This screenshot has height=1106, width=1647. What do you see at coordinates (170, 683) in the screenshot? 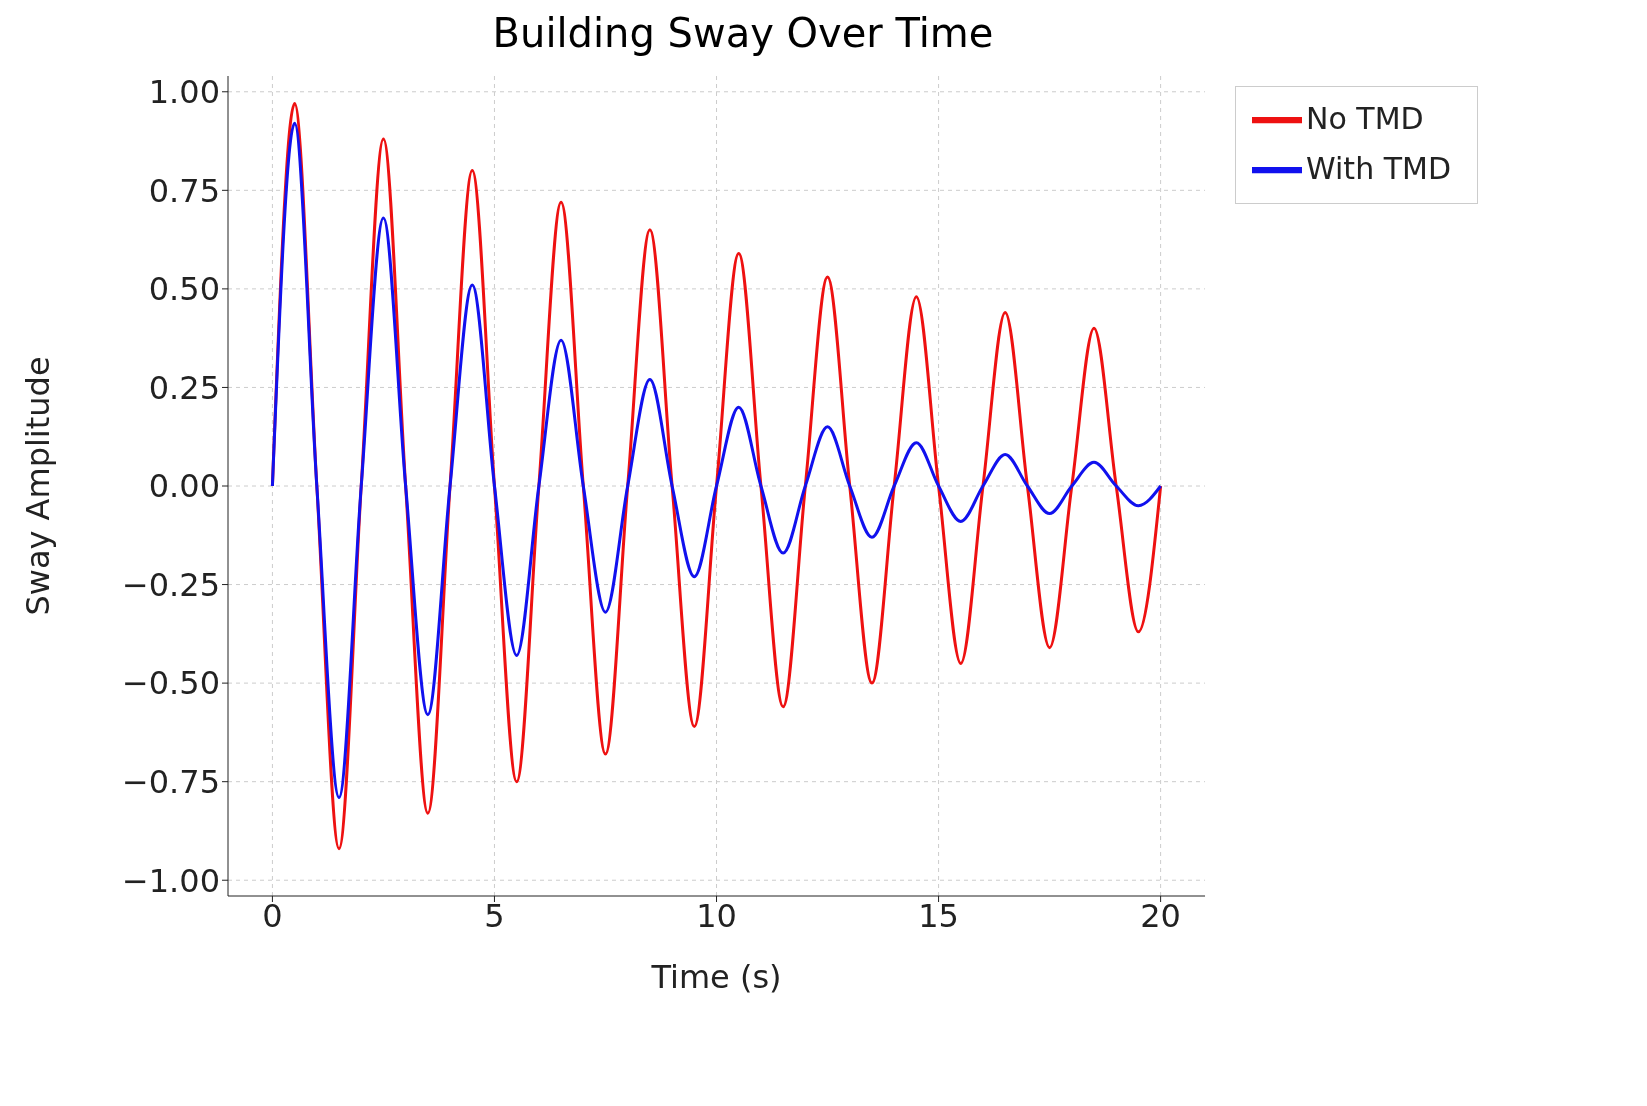
I see `y-tick-label: −0.50` at bounding box center [170, 683].